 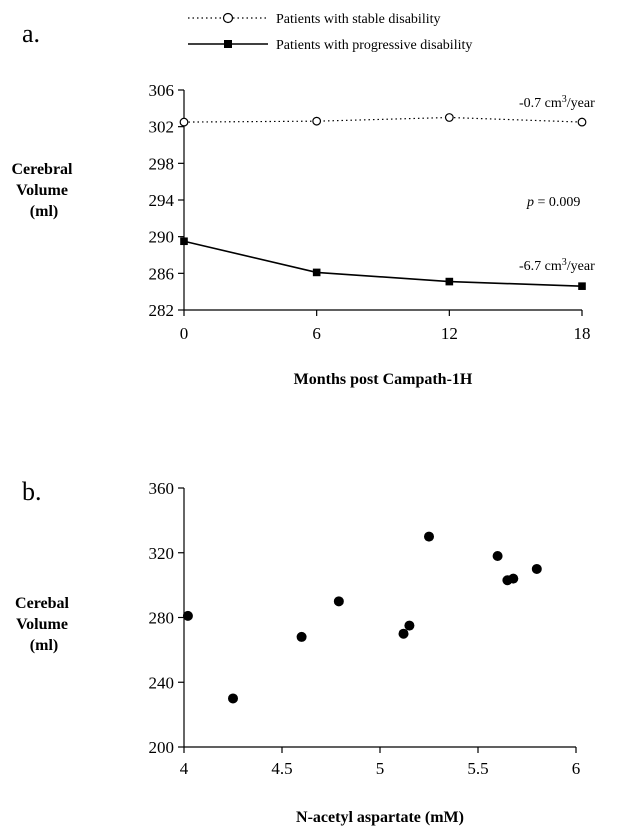 I want to click on panel-b-y-tick-label: 200, so click(x=162, y=747).